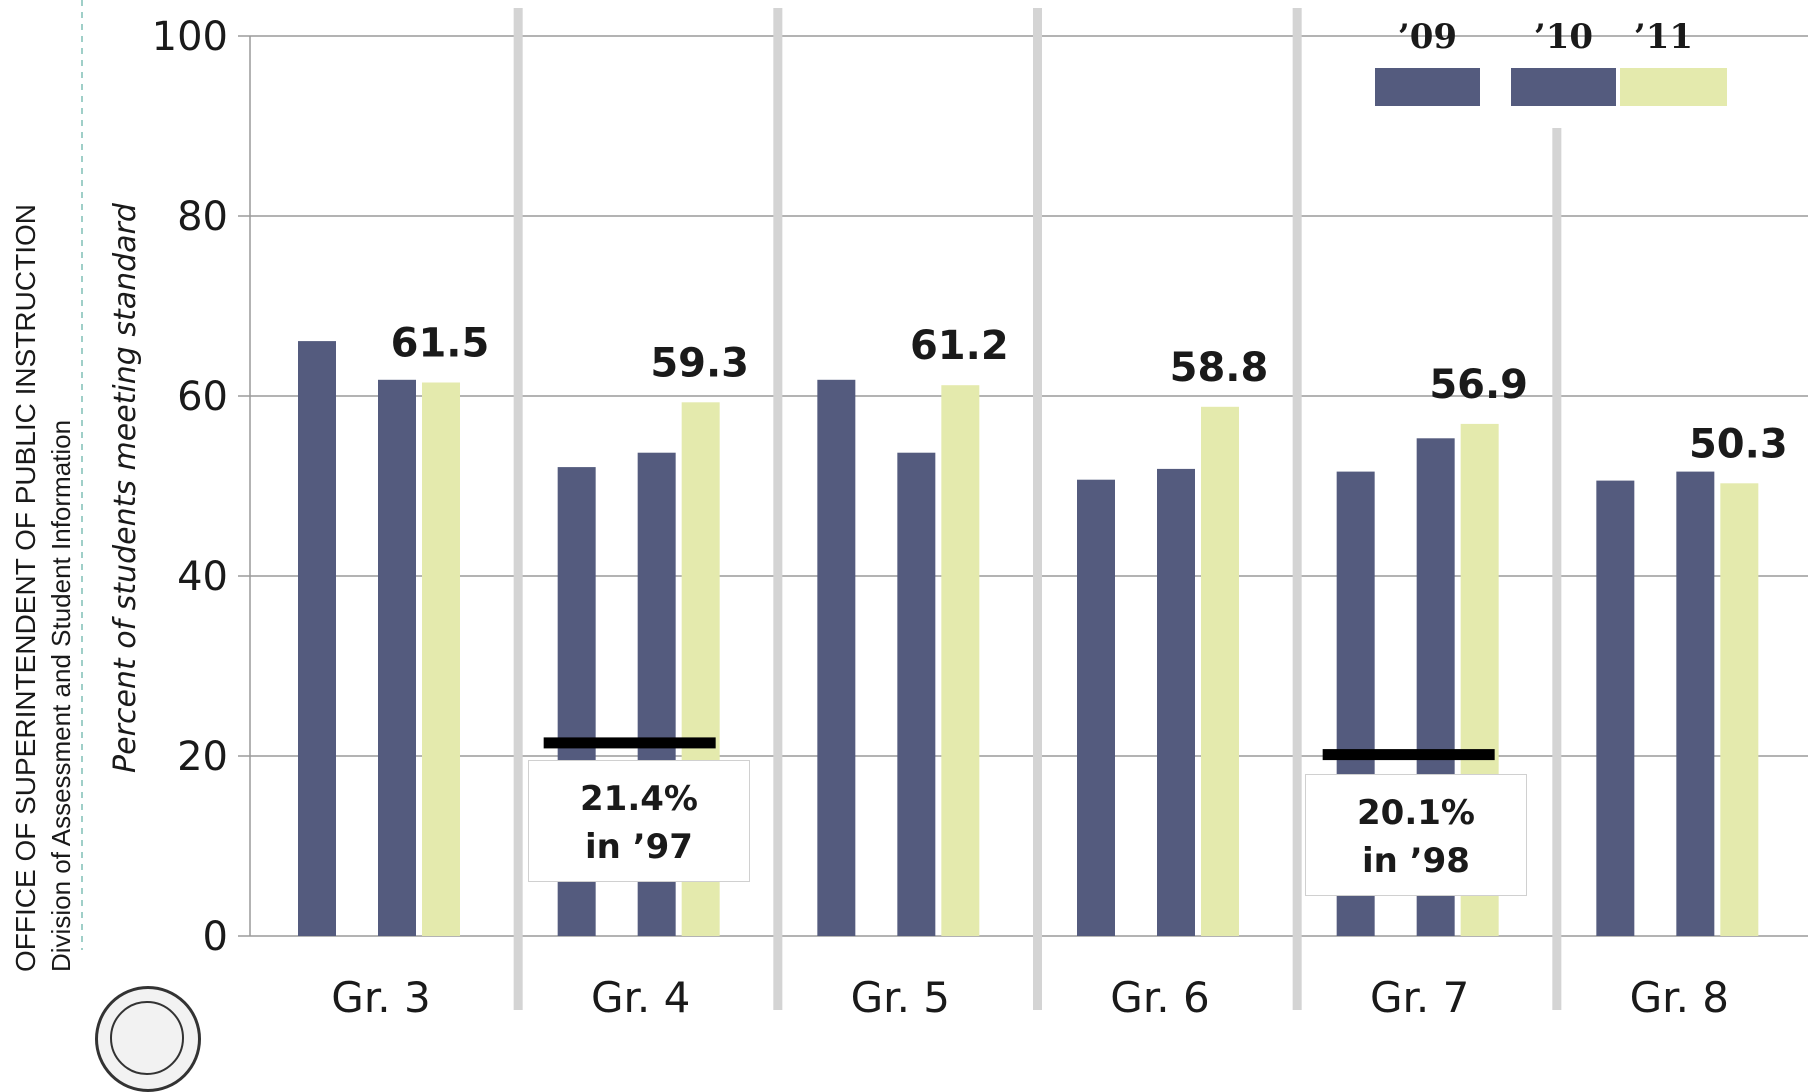  What do you see at coordinates (640, 997) in the screenshot?
I see `x-tick-label-2: Gr. 4` at bounding box center [640, 997].